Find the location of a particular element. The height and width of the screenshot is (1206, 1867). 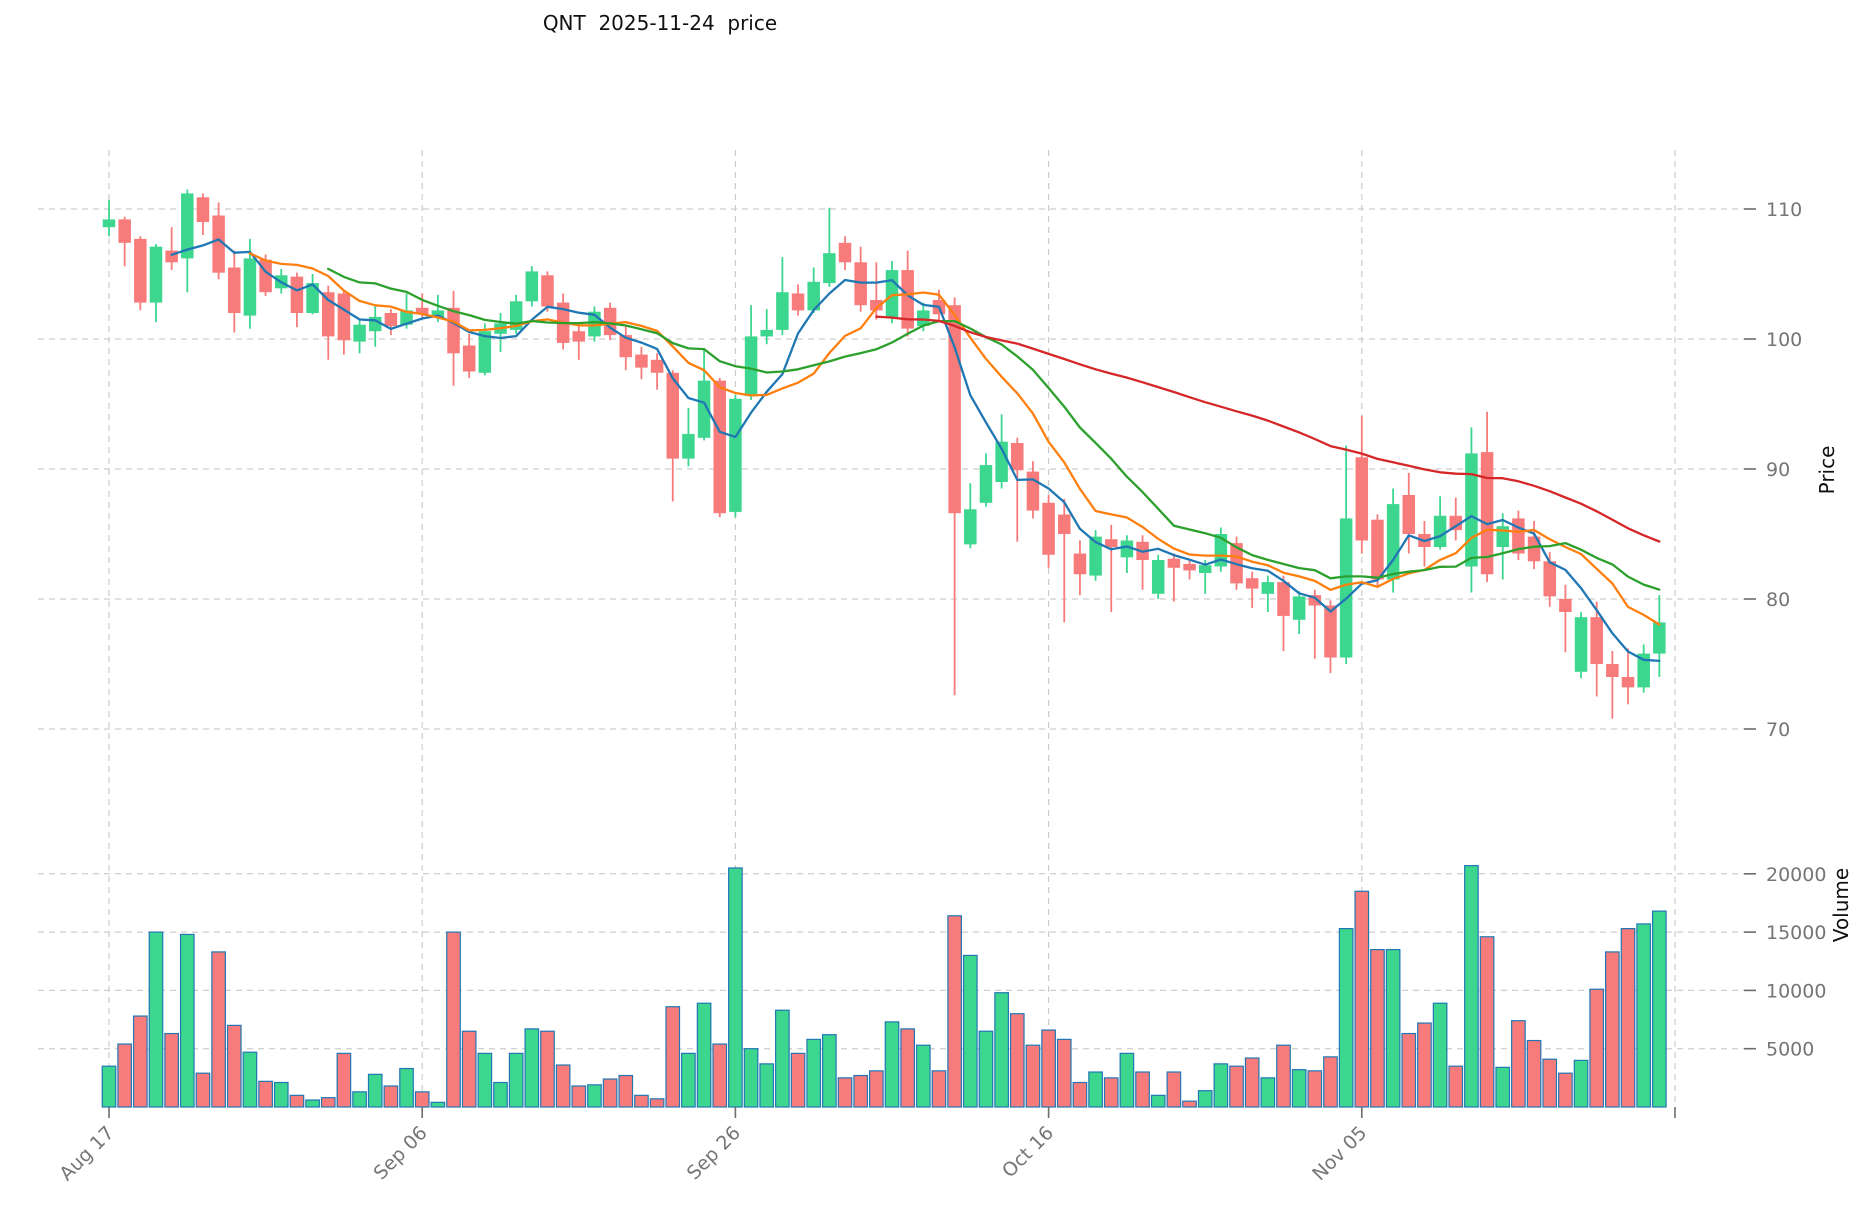

volume-ticklabel: 20000 is located at coordinates (1796, 875).